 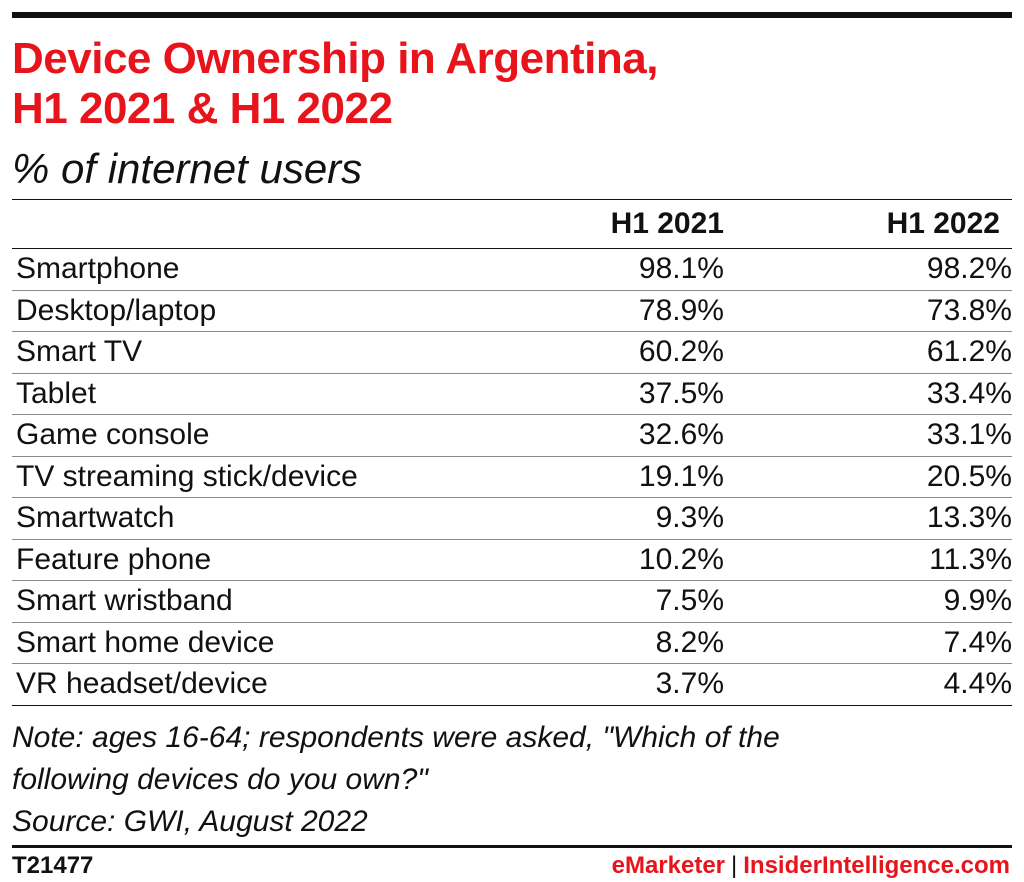 I want to click on value-h1-2021: 10.2%, so click(x=681, y=559).